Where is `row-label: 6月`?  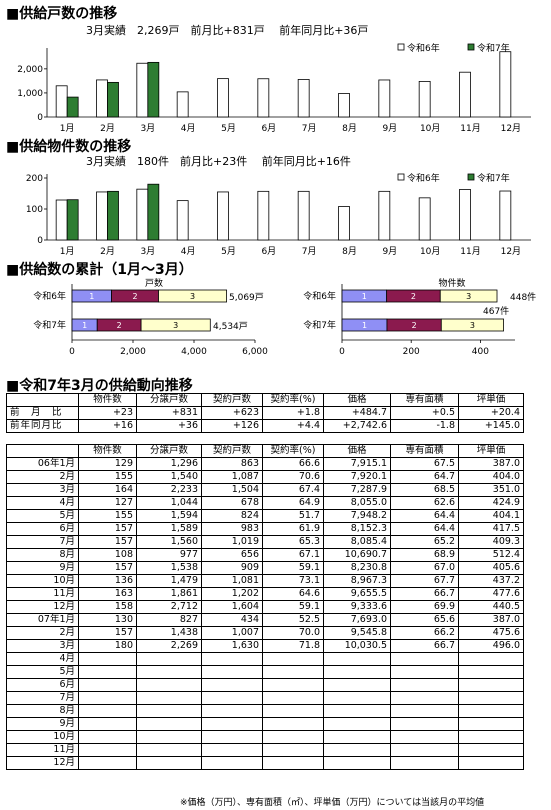 row-label: 6月 is located at coordinates (42, 529).